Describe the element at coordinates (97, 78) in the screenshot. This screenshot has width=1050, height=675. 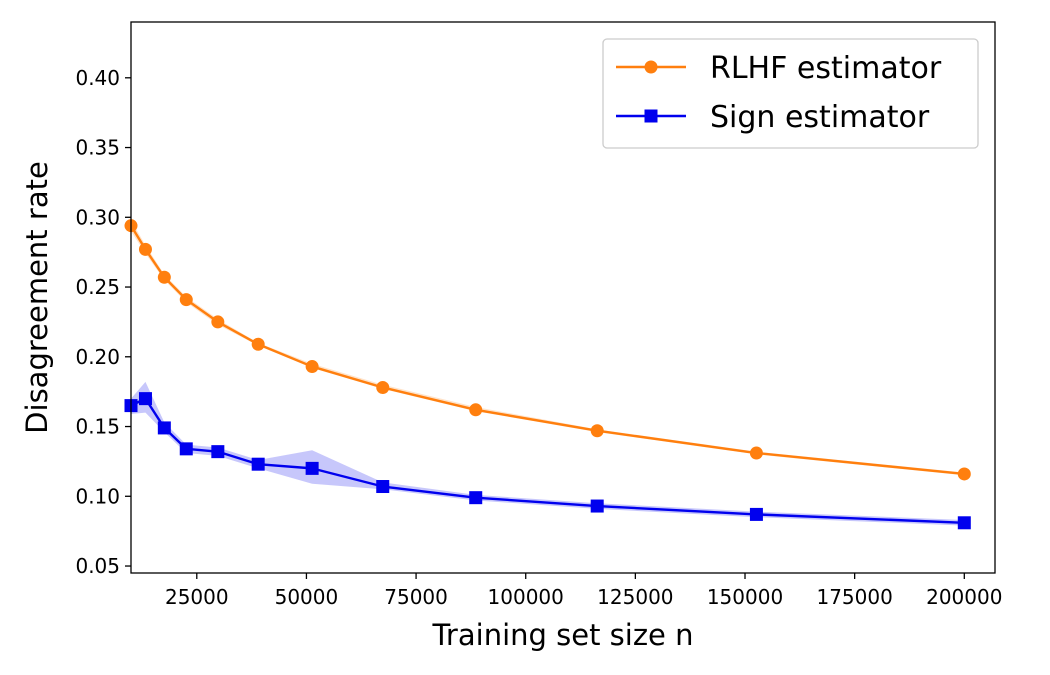
I see `y-tick-label: 0.40` at that location.